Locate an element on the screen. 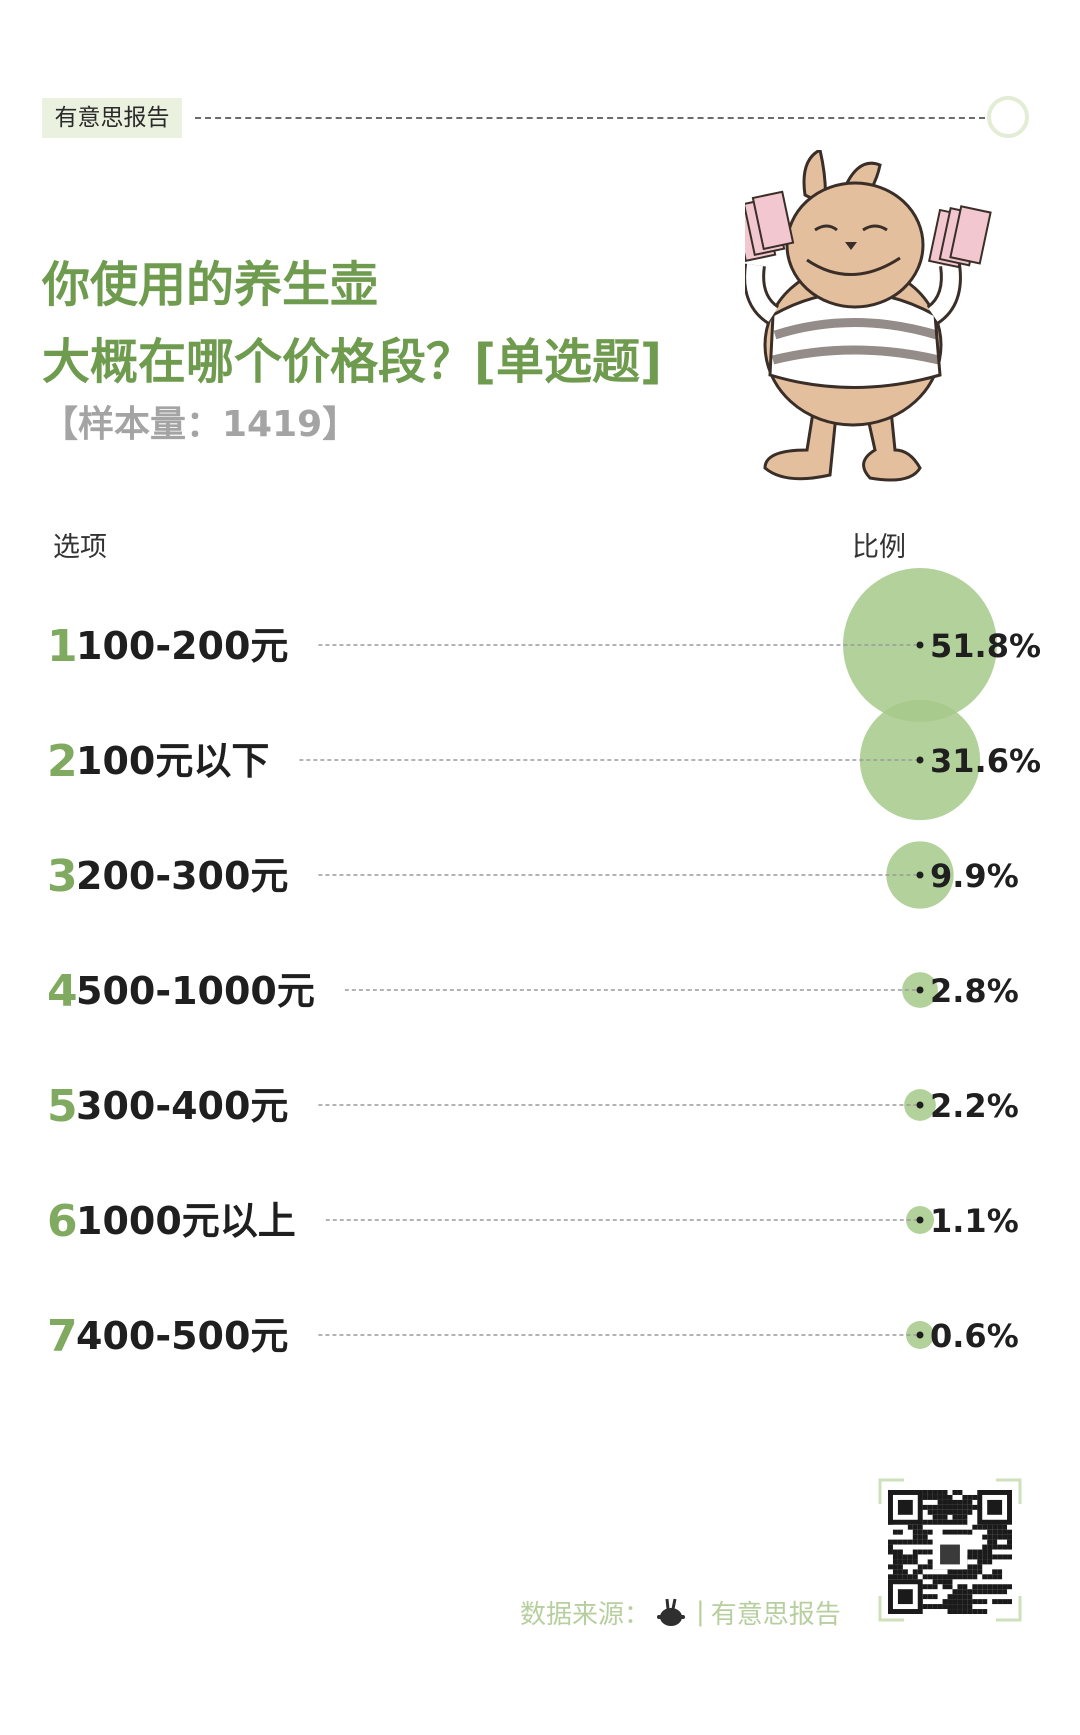 This screenshot has height=1735, width=1080. rank-number-2: 2 is located at coordinates (62, 761).